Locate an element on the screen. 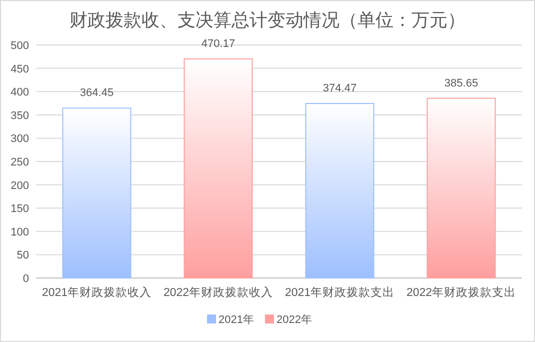  x-tick-label: 2021年财政拨款收入 is located at coordinates (97, 292).